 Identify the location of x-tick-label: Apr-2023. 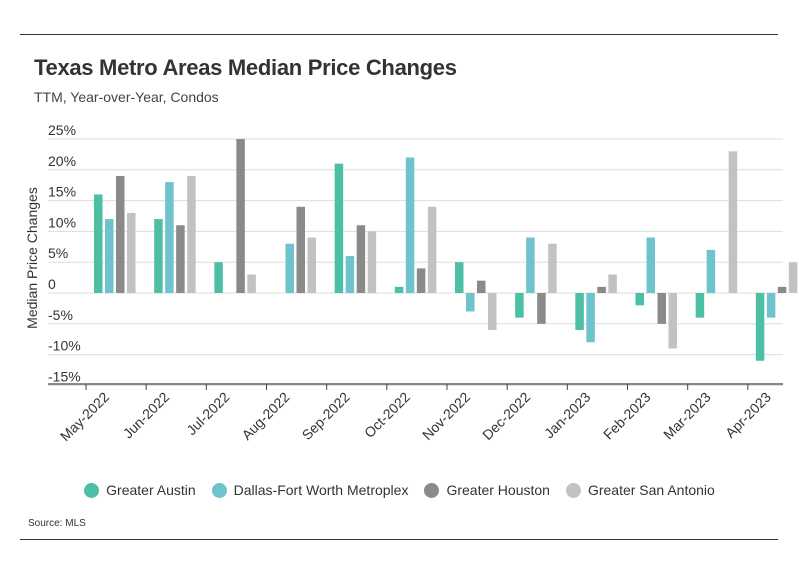
(748, 415).